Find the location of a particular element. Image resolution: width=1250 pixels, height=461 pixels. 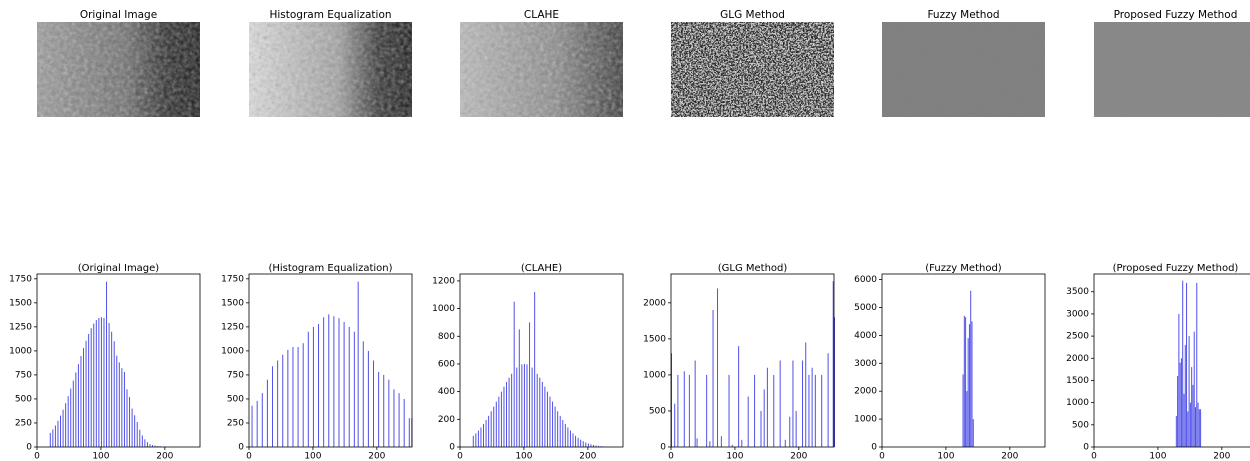

chart-title: (GLG Method) is located at coordinates (753, 268).